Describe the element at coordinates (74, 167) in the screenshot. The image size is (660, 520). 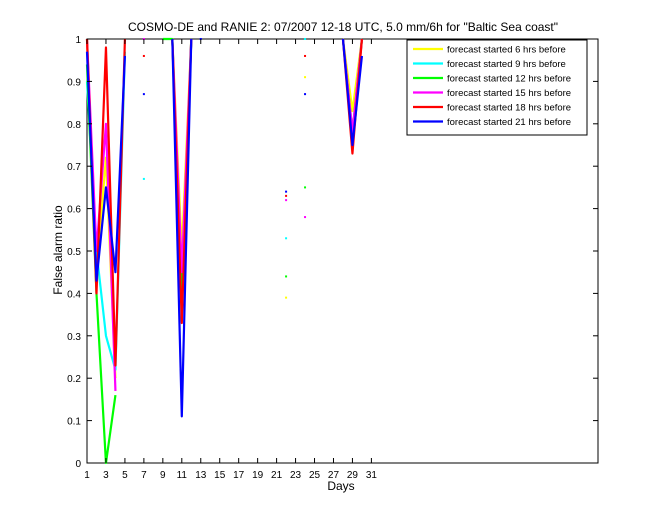
I see `y-tick-label: 0.7` at that location.